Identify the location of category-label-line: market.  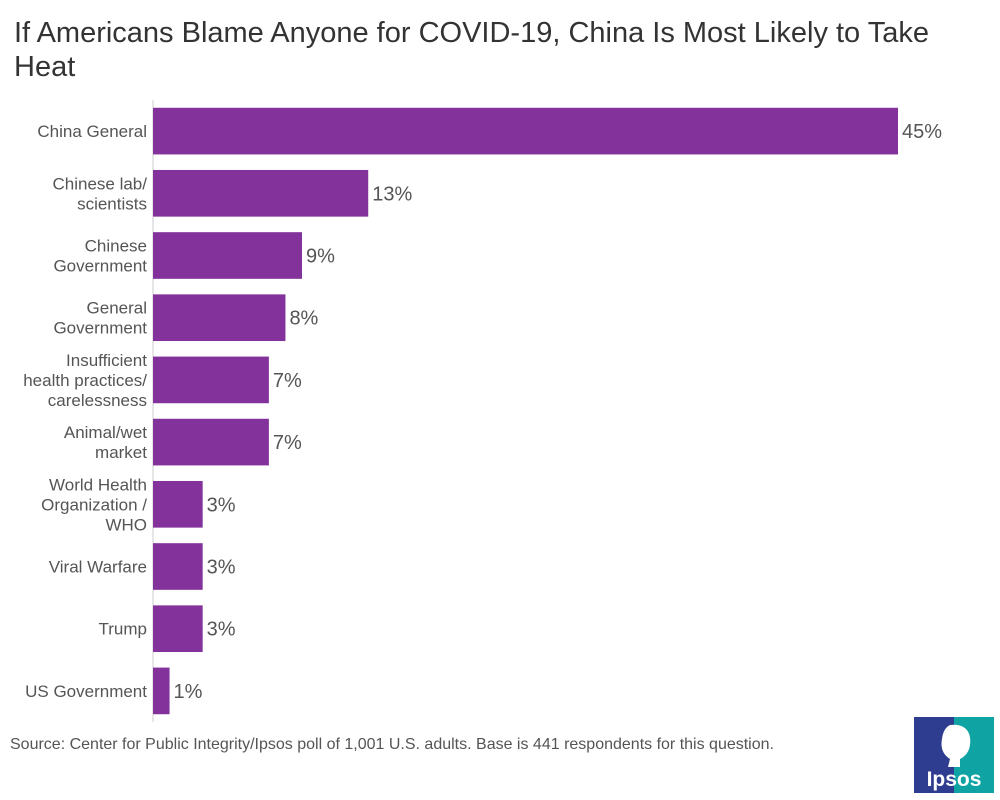
(121, 452).